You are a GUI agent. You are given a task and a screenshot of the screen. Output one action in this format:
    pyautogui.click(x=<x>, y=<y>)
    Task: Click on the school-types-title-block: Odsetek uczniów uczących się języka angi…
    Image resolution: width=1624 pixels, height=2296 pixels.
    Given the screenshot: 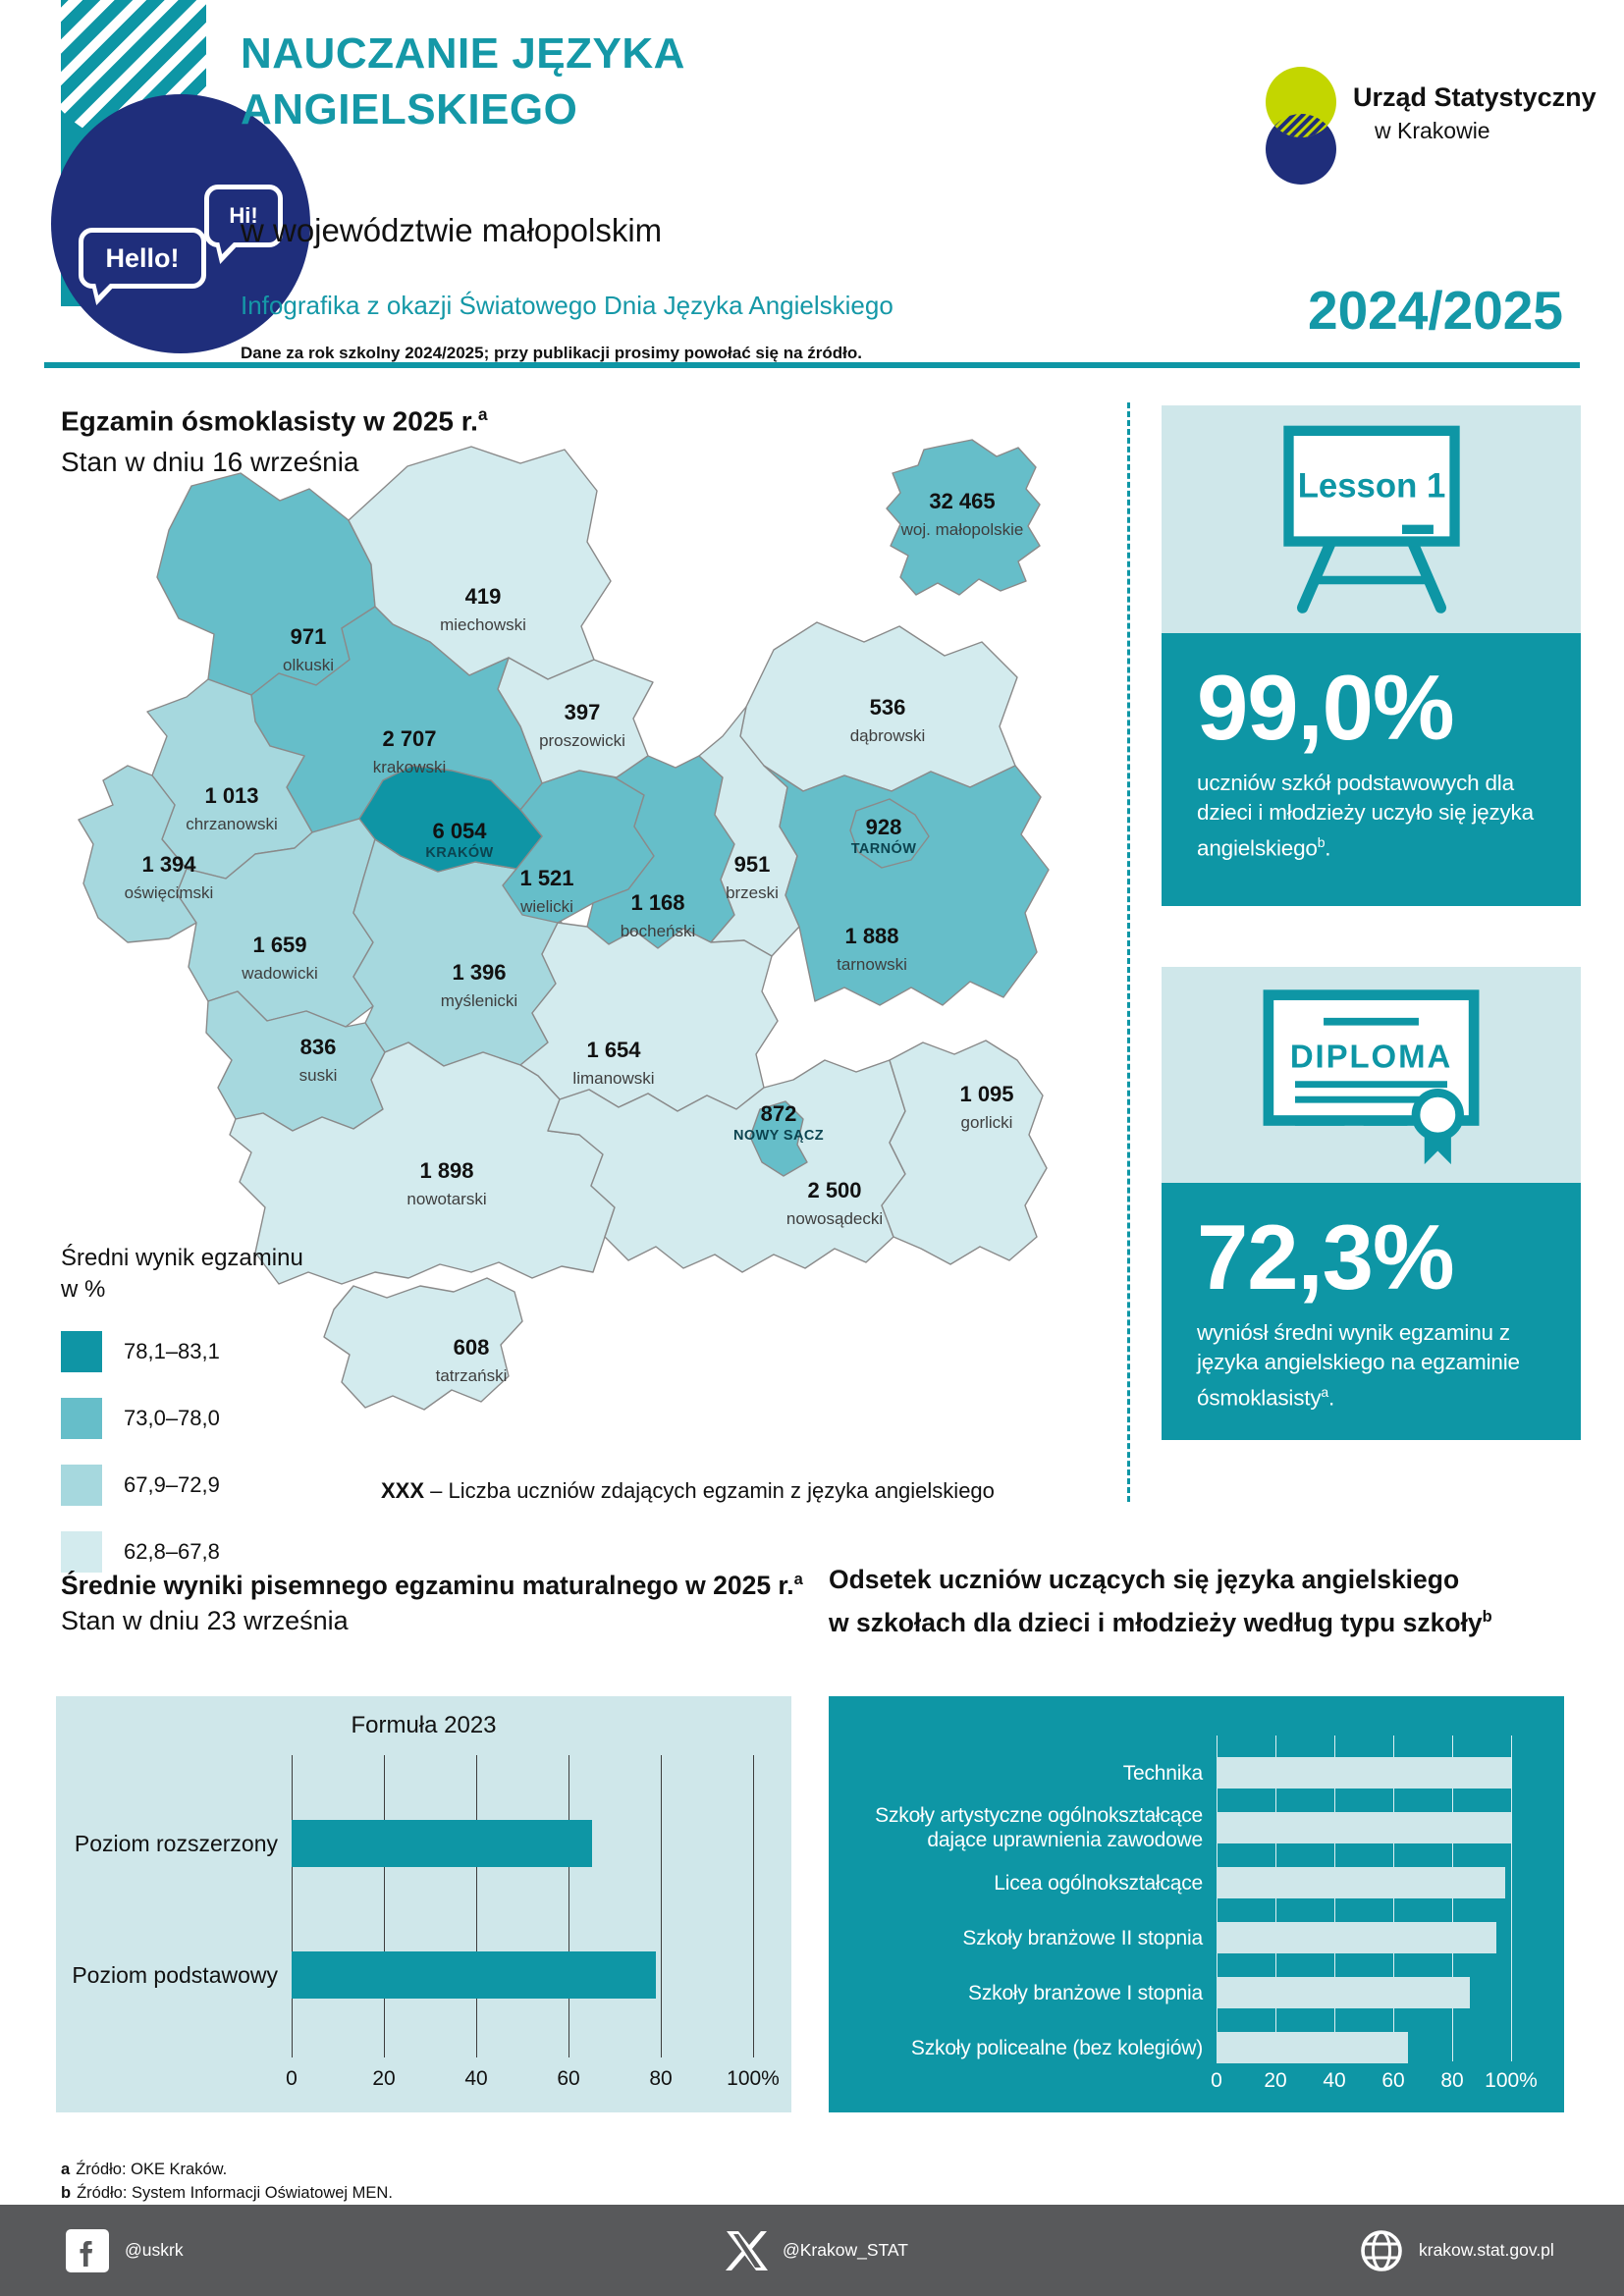 What is the action you would take?
    pyautogui.click(x=1160, y=1601)
    